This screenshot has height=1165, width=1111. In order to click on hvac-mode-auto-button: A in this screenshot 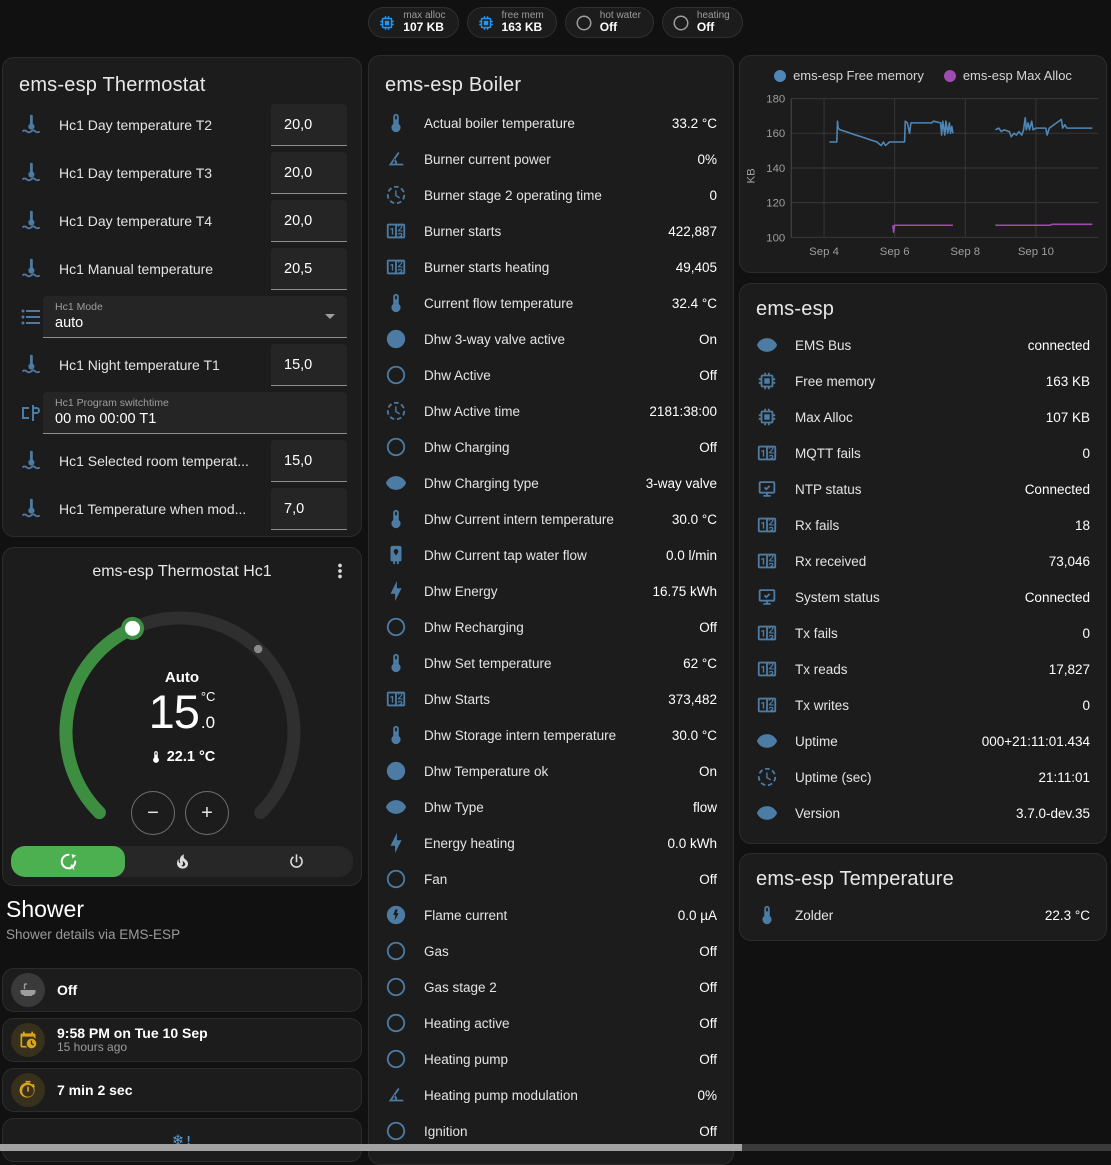, I will do `click(68, 861)`.